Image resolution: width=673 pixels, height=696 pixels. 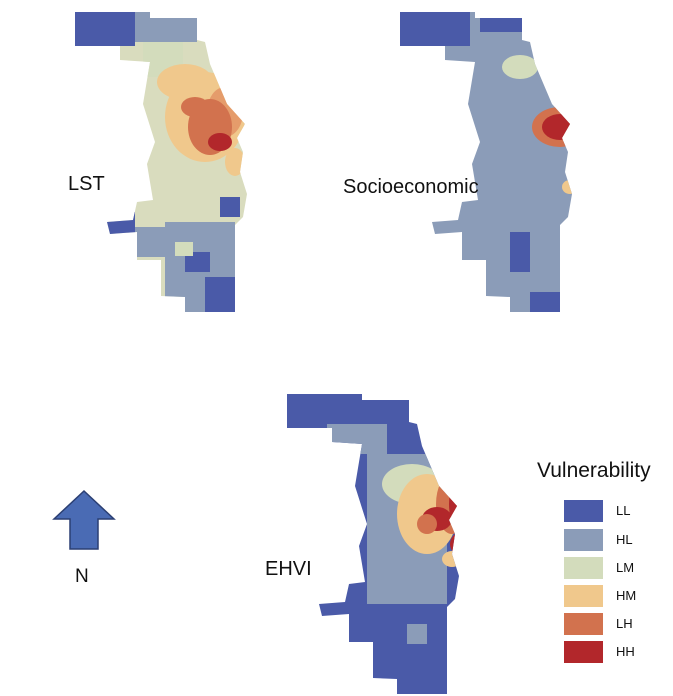 What do you see at coordinates (84, 519) in the screenshot?
I see `north-arrow-icon` at bounding box center [84, 519].